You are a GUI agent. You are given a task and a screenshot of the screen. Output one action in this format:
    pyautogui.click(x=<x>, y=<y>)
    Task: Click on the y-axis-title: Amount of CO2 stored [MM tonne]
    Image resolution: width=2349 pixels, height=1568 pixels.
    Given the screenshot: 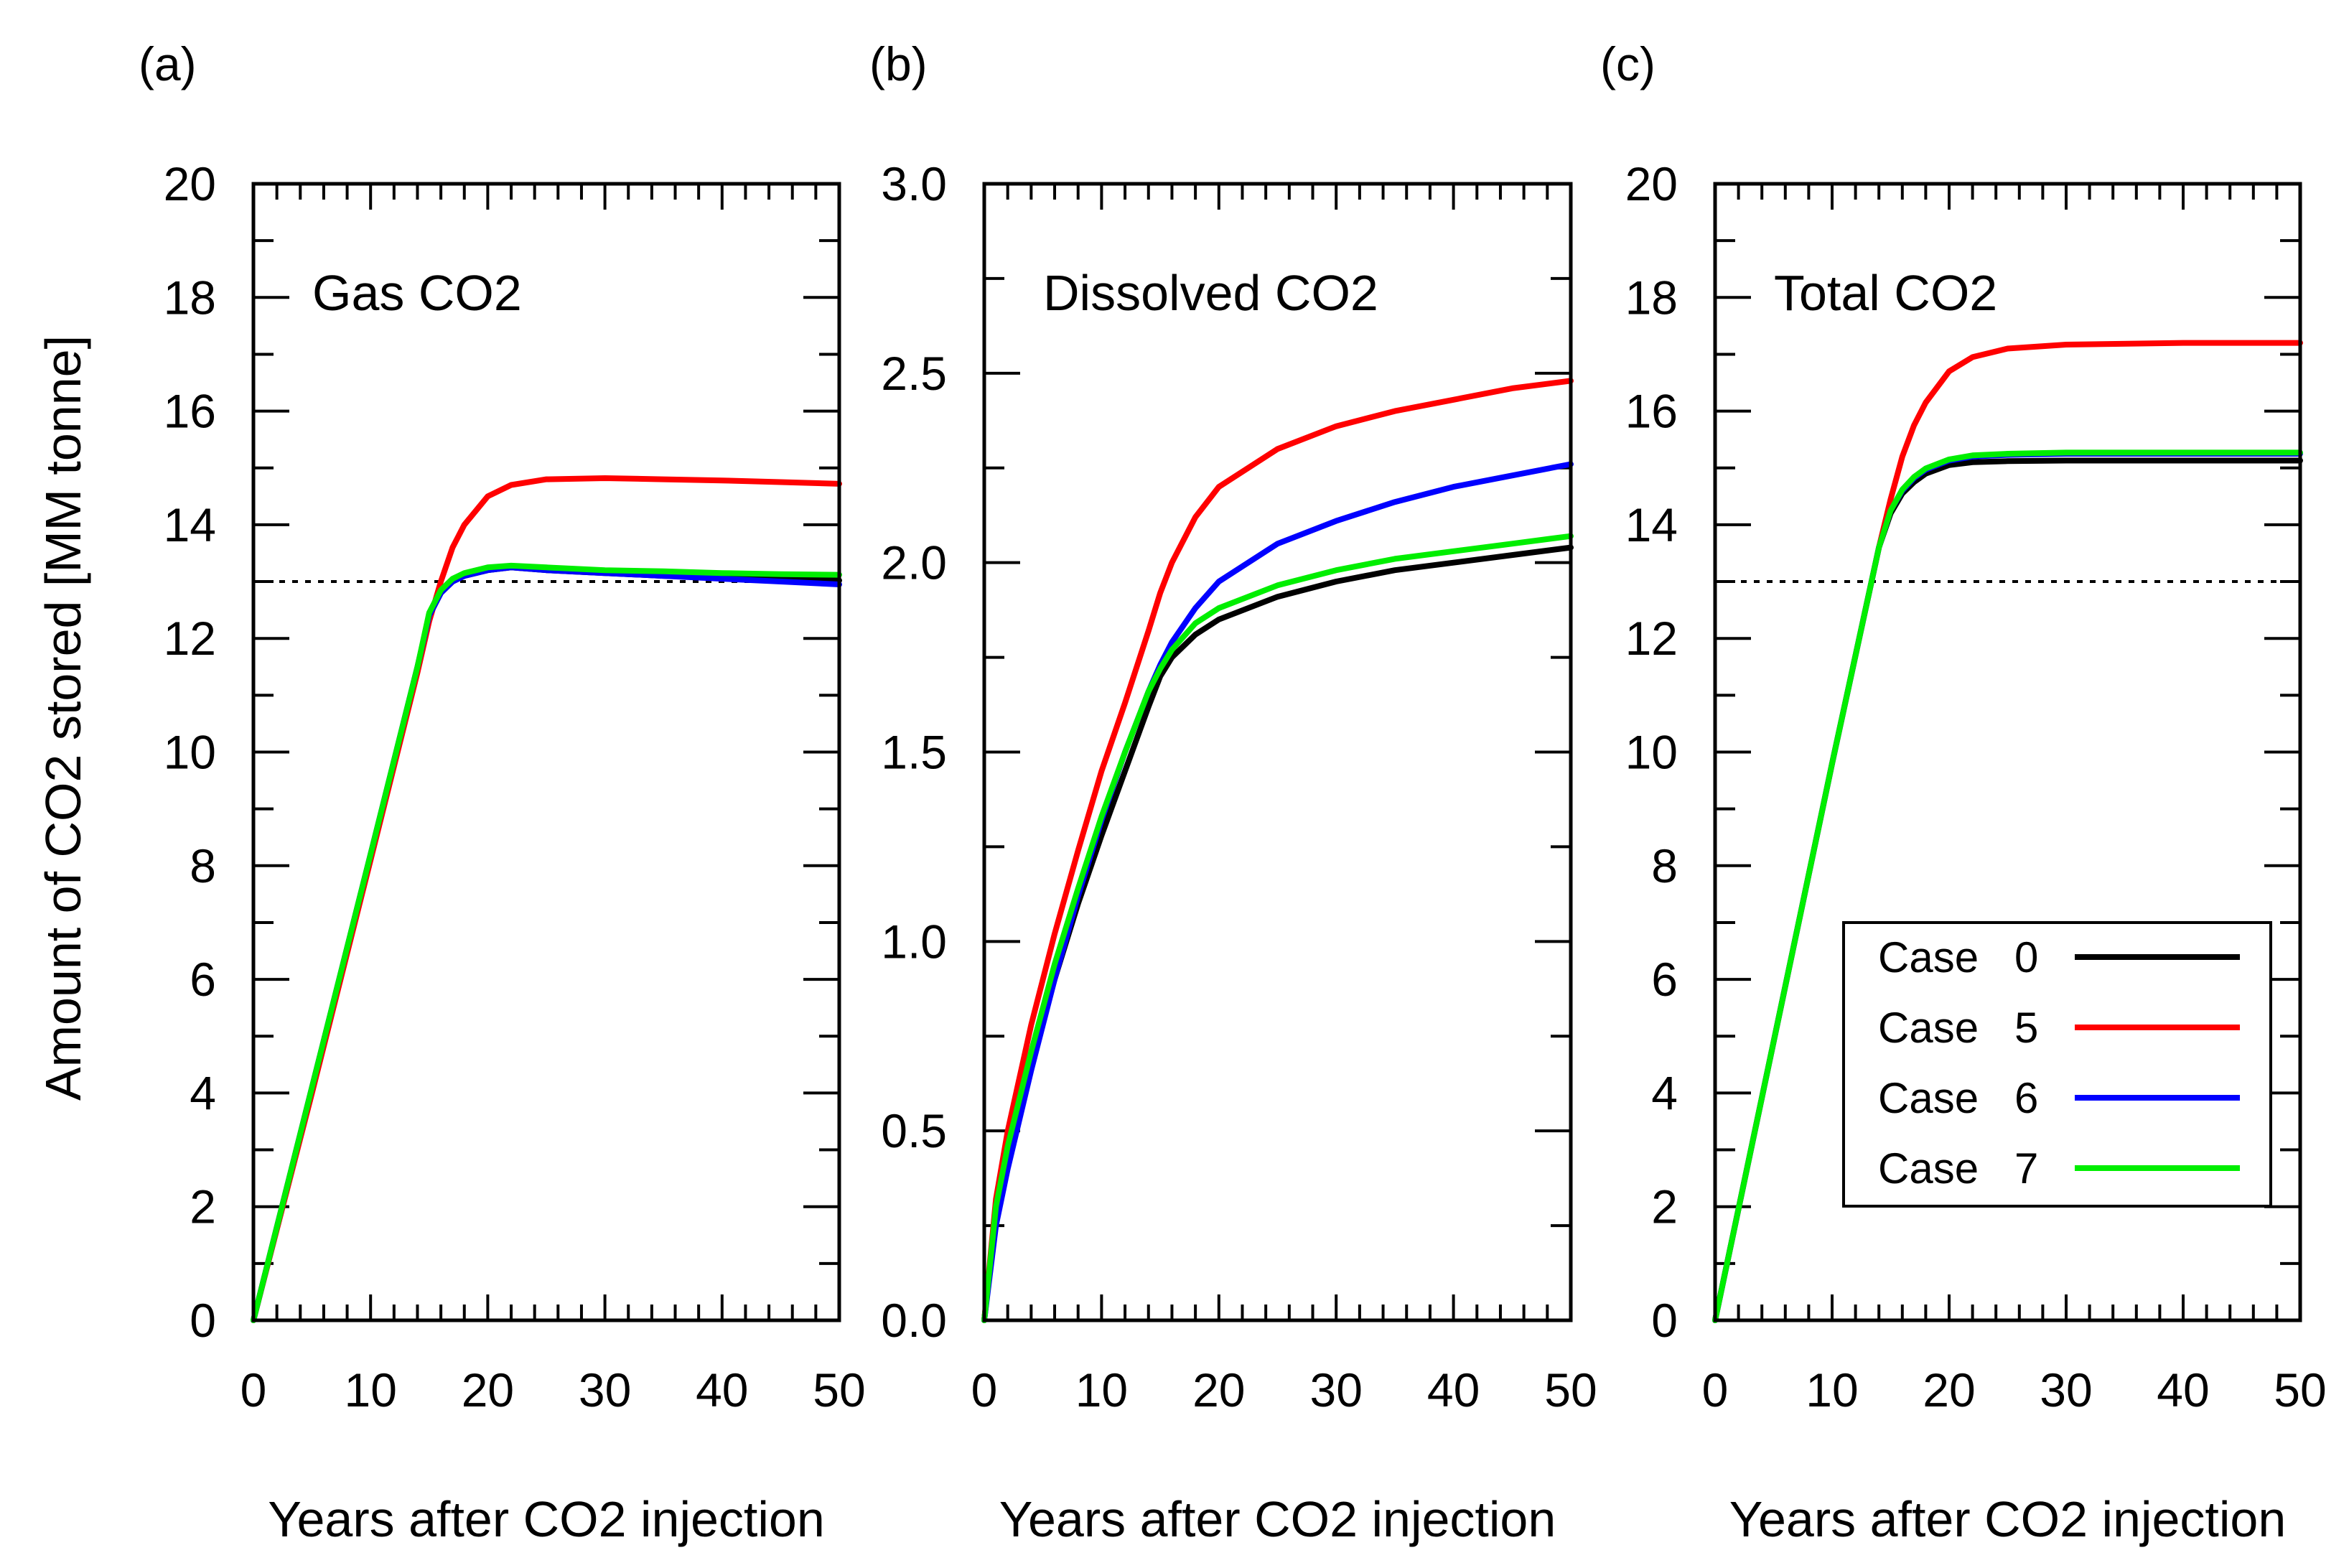 What is the action you would take?
    pyautogui.click(x=63, y=718)
    